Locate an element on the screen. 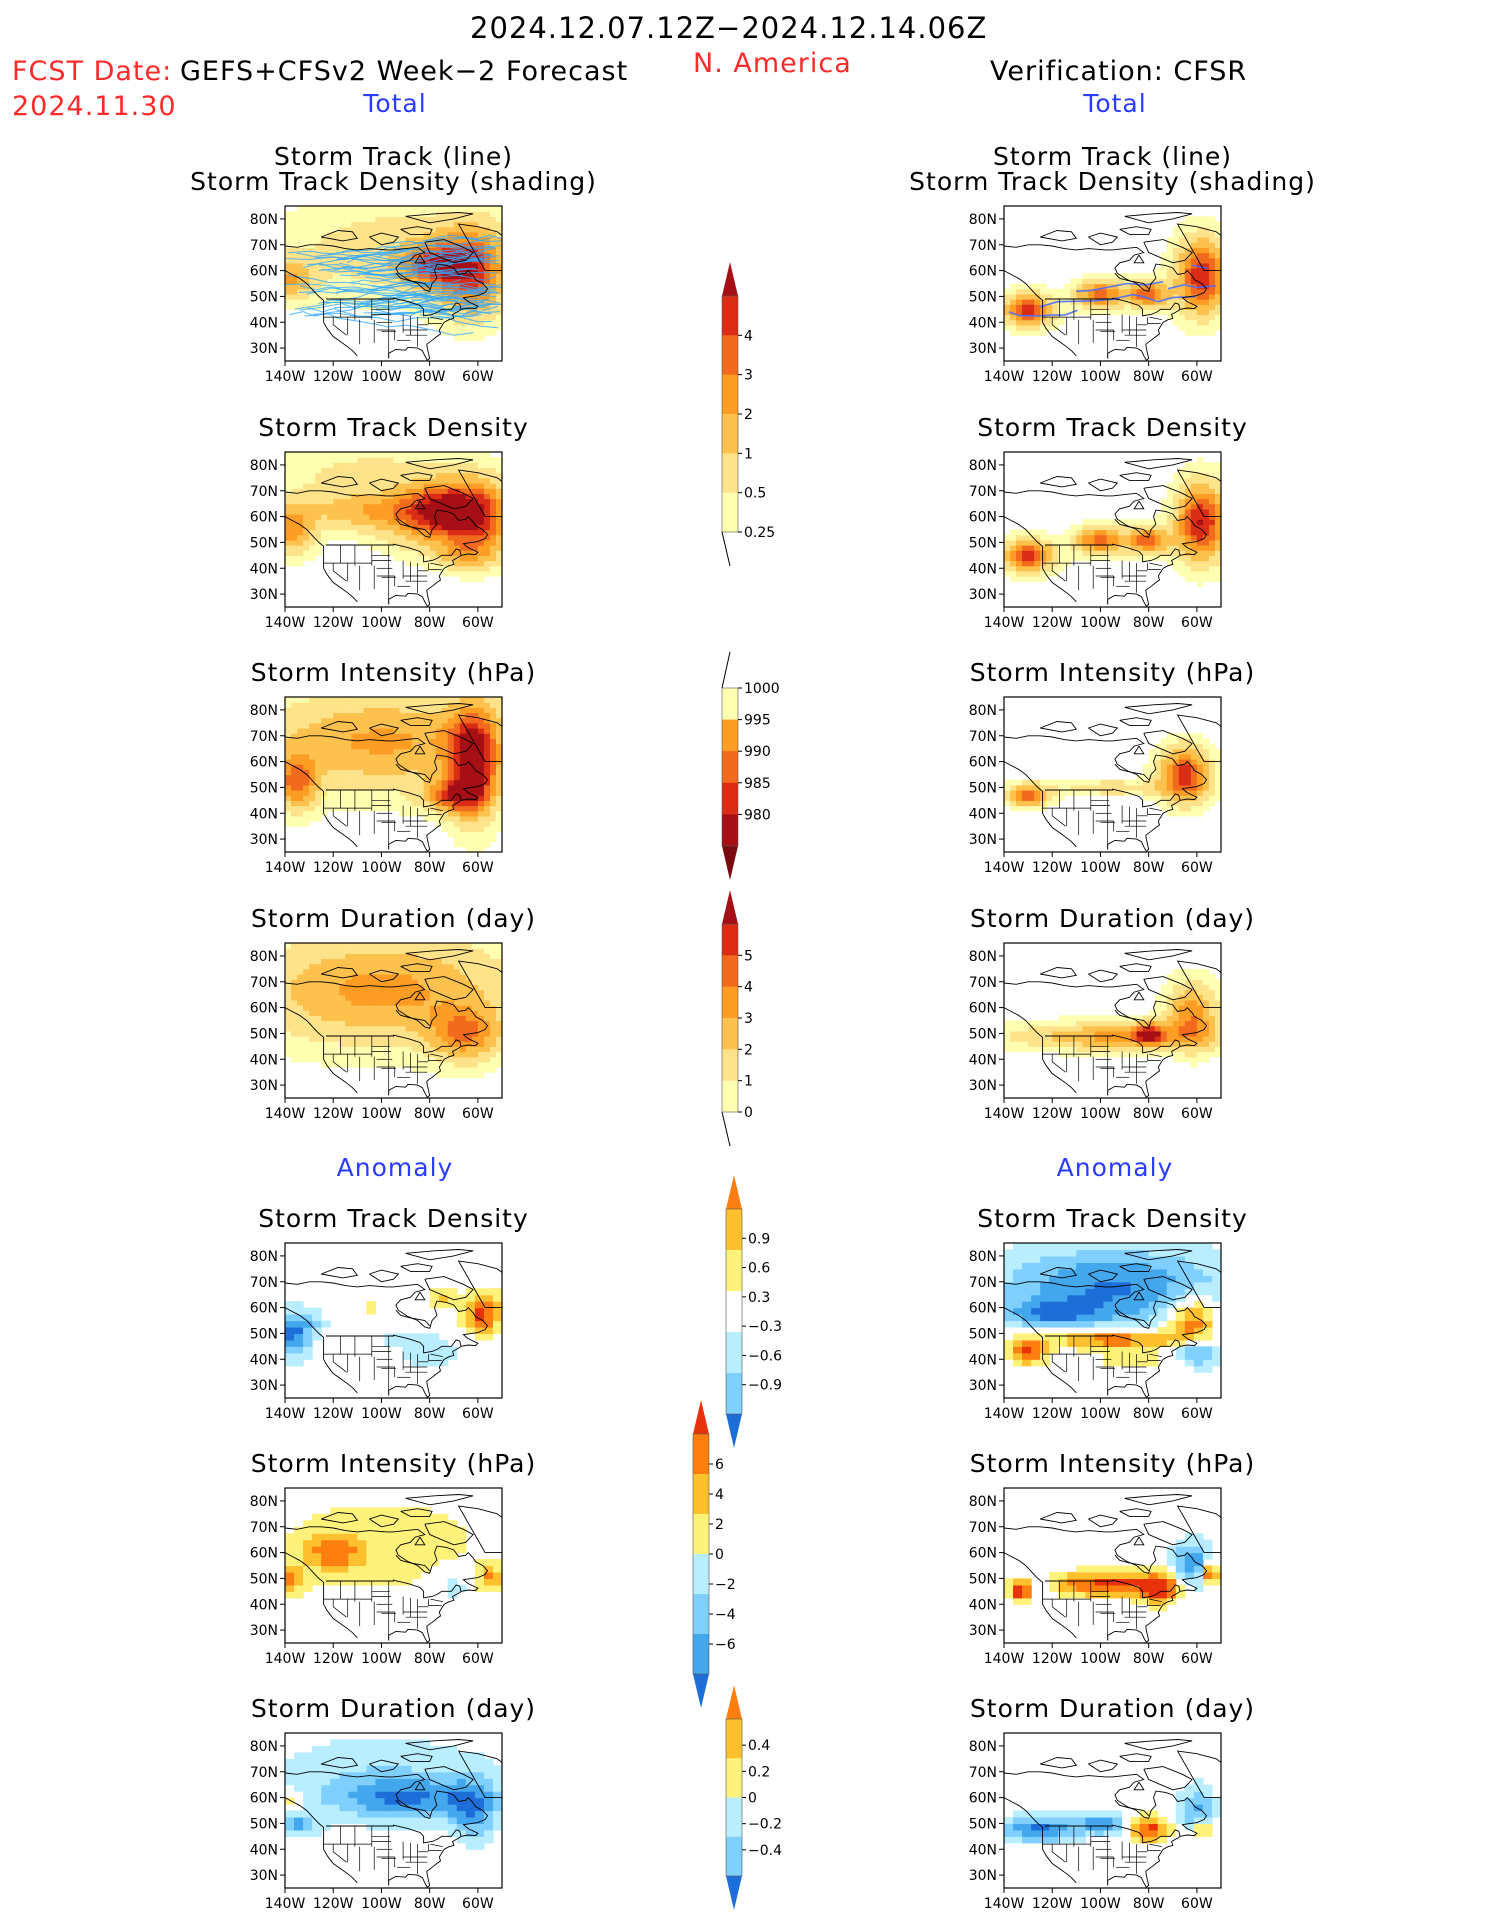 The height and width of the screenshot is (1925, 1487). state-border is located at coordinates (436, 1355).